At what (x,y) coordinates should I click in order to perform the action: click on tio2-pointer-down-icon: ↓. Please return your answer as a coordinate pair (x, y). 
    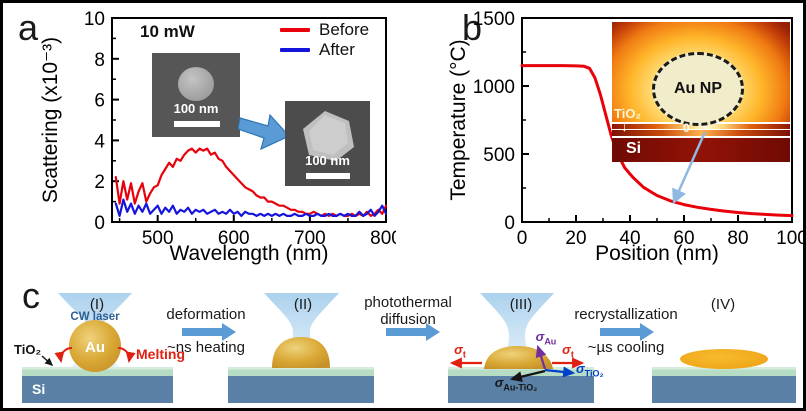
    Looking at the image, I should click on (624, 126).